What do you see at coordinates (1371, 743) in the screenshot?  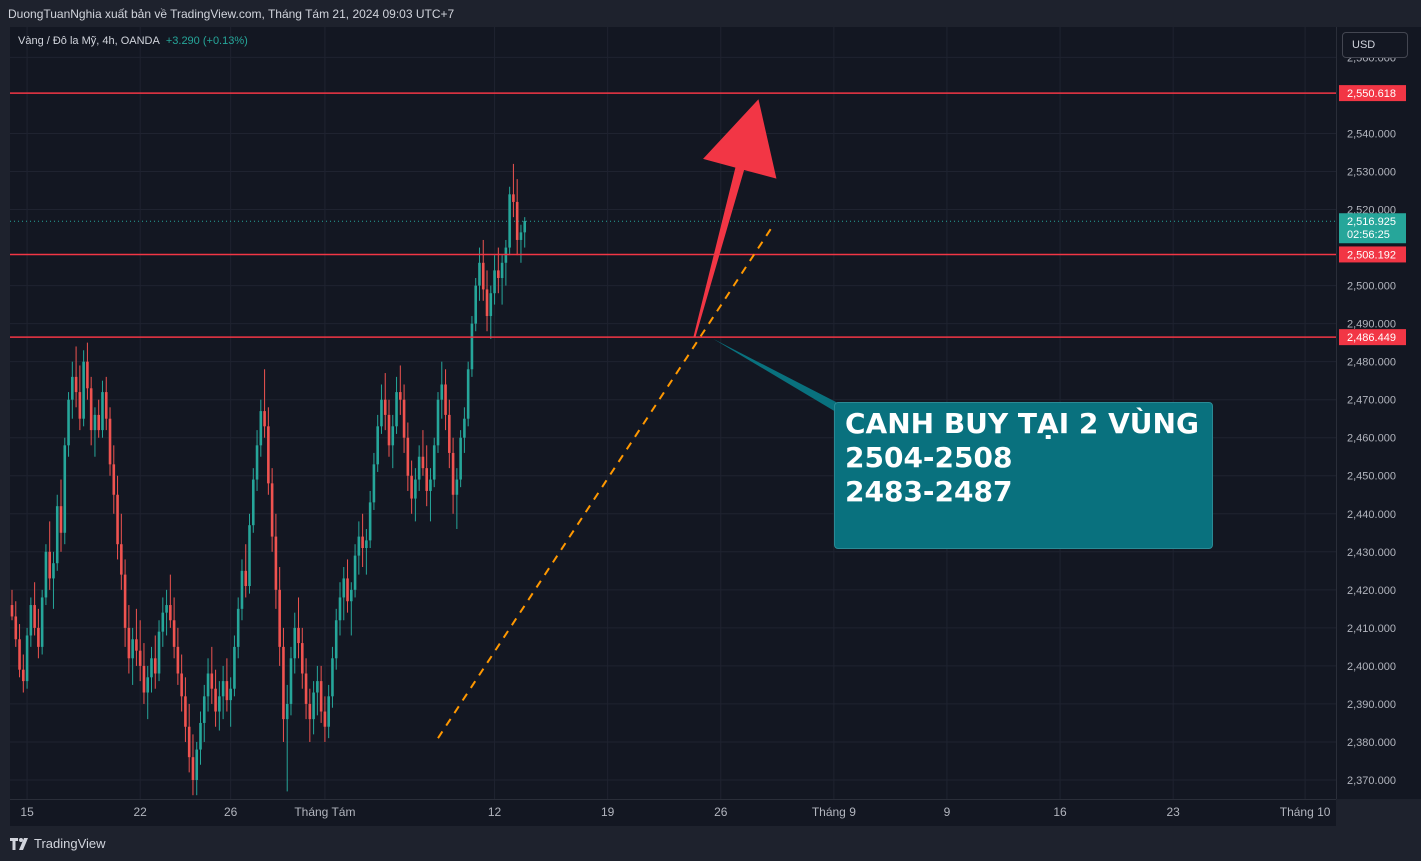 I see `y-tick-label: 2,380.000` at bounding box center [1371, 743].